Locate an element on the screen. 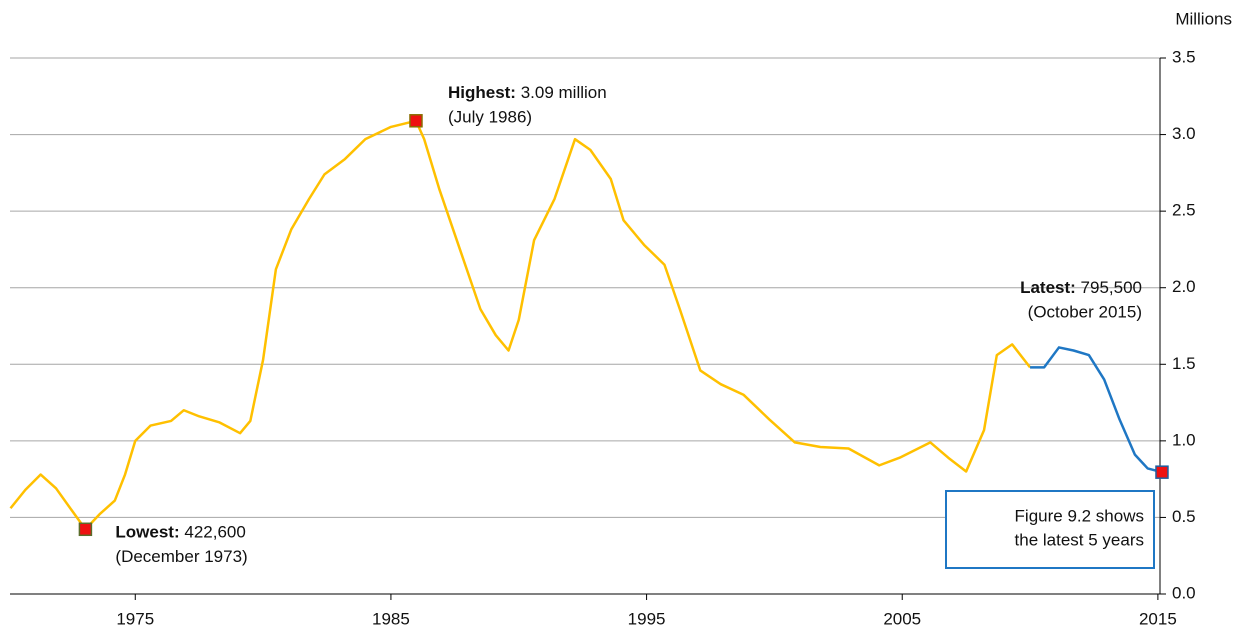 Image resolution: width=1238 pixels, height=636 pixels. y-axis-label: Millions is located at coordinates (1203, 18).